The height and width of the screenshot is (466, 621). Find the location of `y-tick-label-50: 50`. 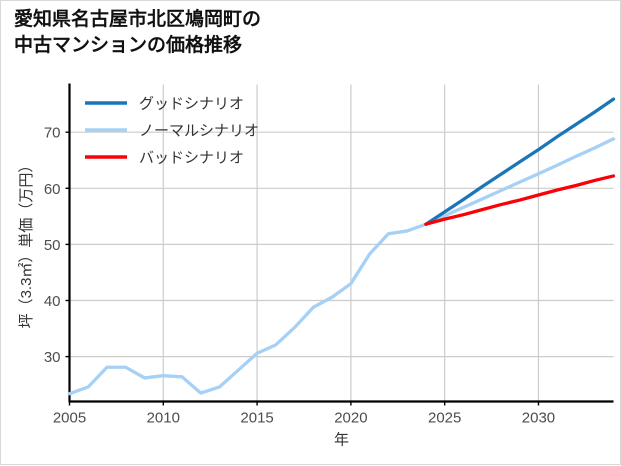

y-tick-label-50: 50 is located at coordinates (52, 245).